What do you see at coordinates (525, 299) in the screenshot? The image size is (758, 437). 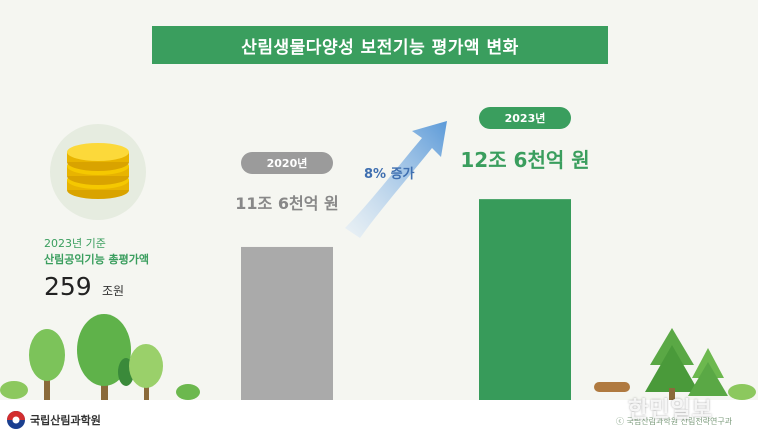 I see `bar-2023` at bounding box center [525, 299].